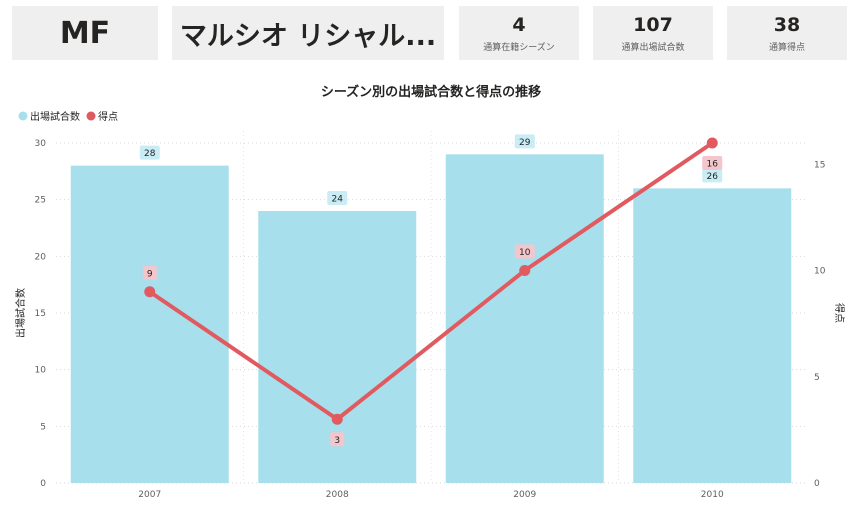 The image size is (859, 511). I want to click on legend-line-marker, so click(91, 116).